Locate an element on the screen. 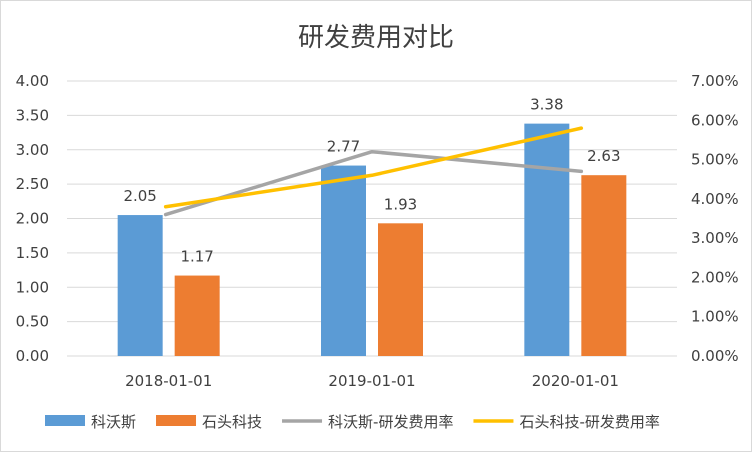 The height and width of the screenshot is (456, 752). data-label: 3.38 is located at coordinates (546, 105).